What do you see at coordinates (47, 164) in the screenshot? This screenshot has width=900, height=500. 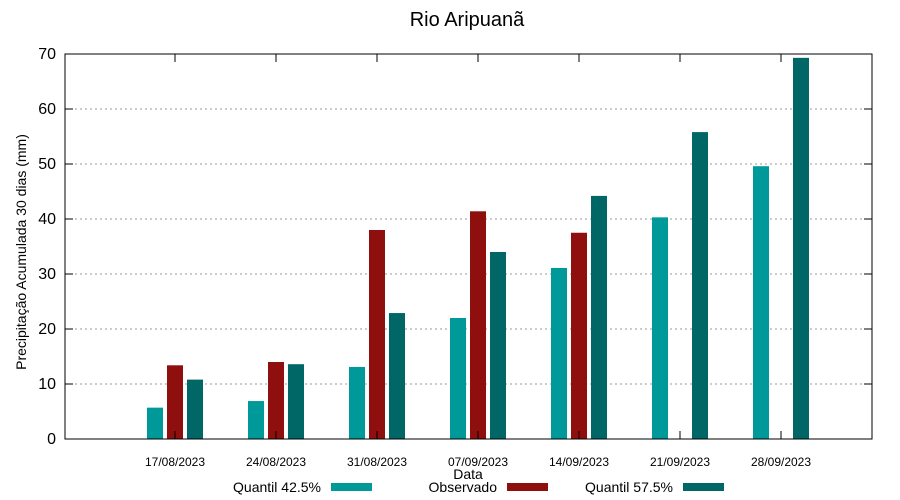 I see `y-tick-label: 50` at bounding box center [47, 164].